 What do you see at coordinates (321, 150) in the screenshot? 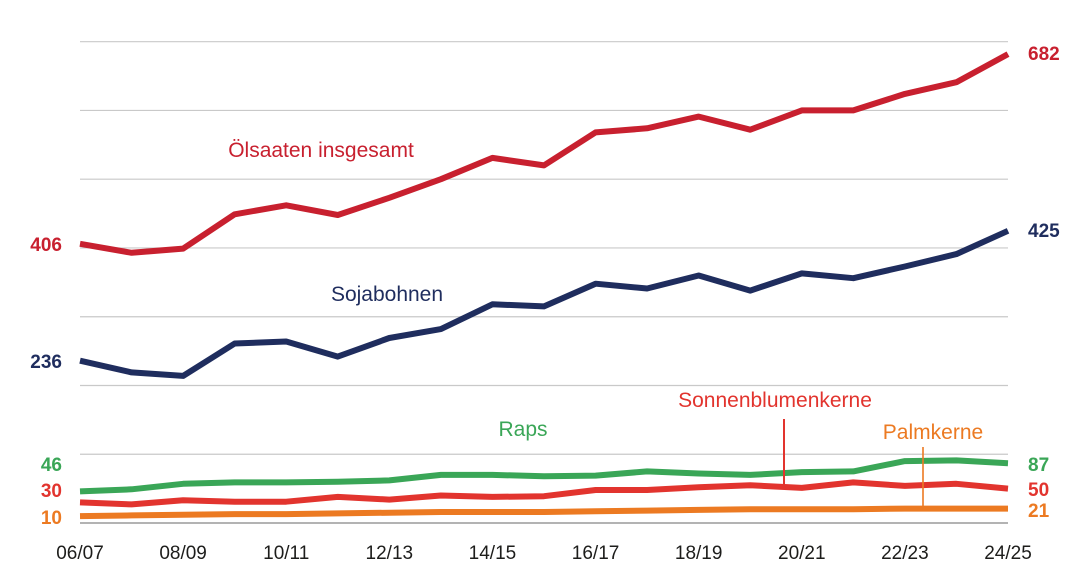
I see `series-label--lsaaten-insgesamt: Ölsaaten insgesamt` at bounding box center [321, 150].